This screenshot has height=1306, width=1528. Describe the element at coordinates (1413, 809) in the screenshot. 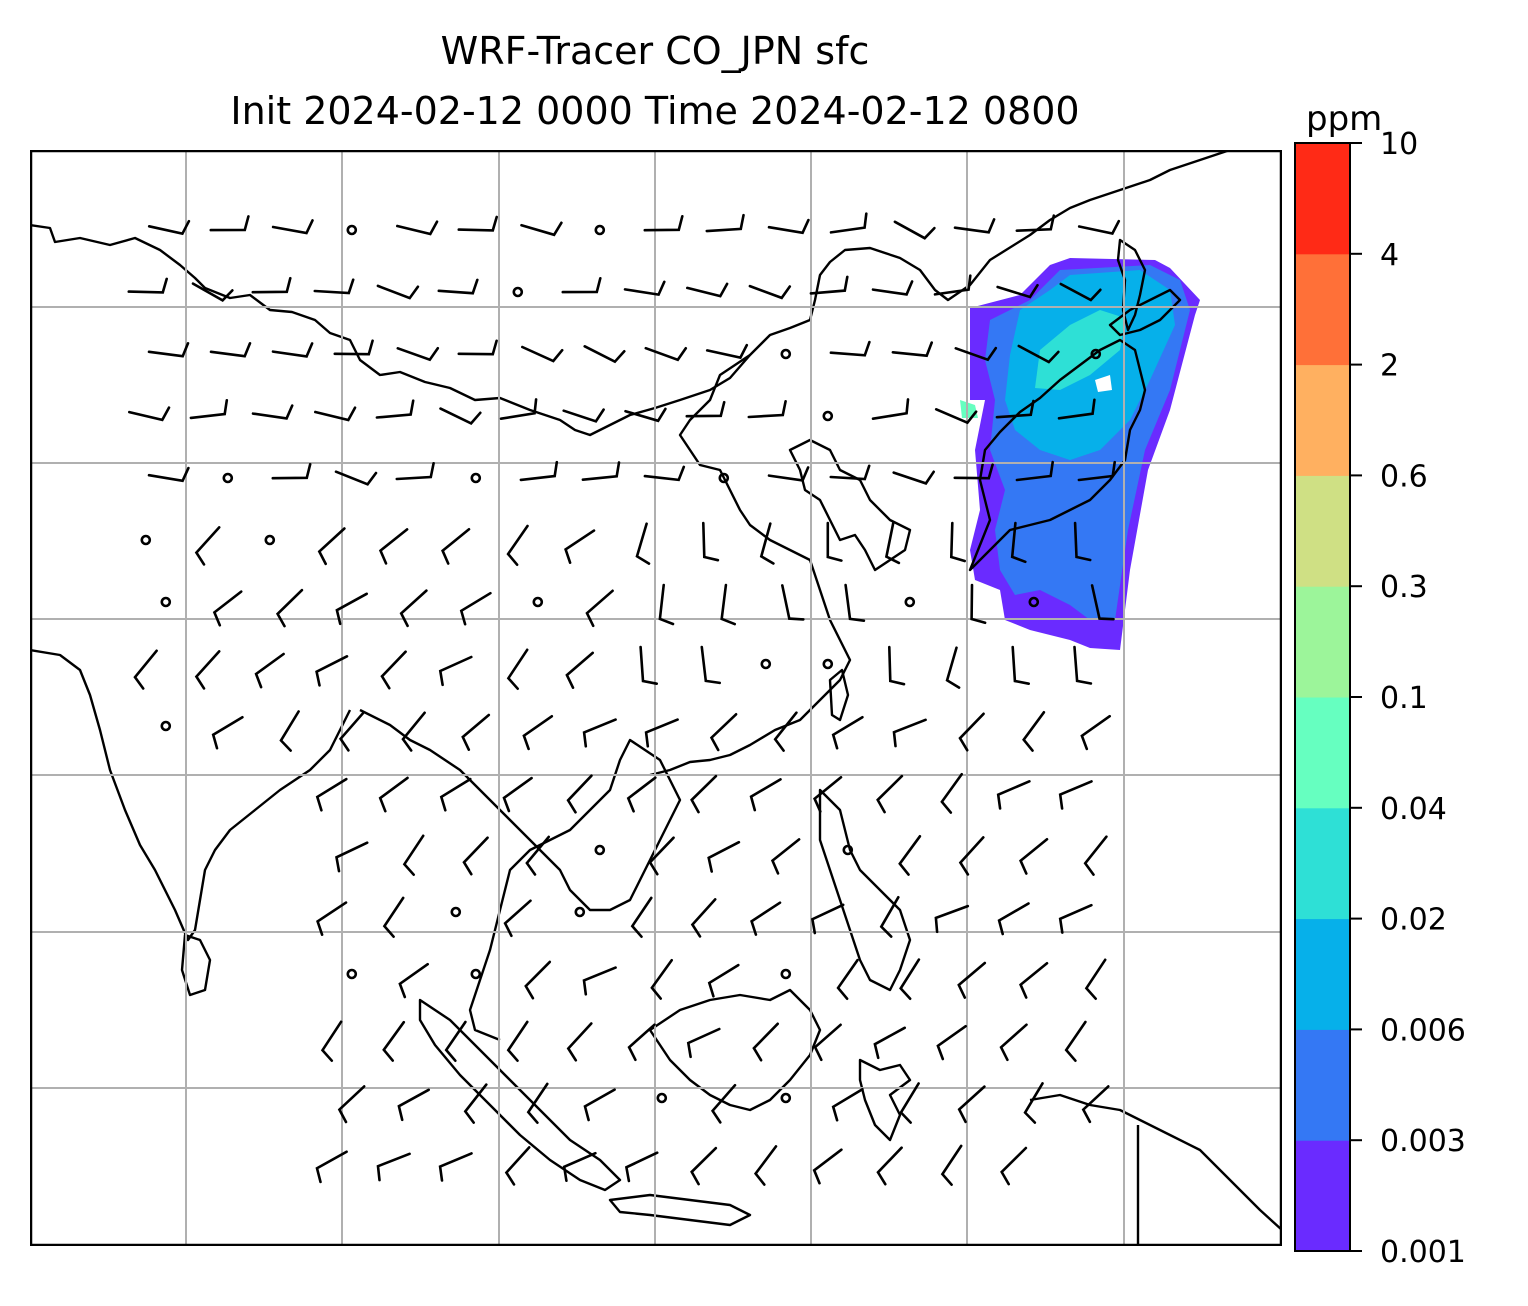

I see `colorbar-tick-label: 0.04` at that location.